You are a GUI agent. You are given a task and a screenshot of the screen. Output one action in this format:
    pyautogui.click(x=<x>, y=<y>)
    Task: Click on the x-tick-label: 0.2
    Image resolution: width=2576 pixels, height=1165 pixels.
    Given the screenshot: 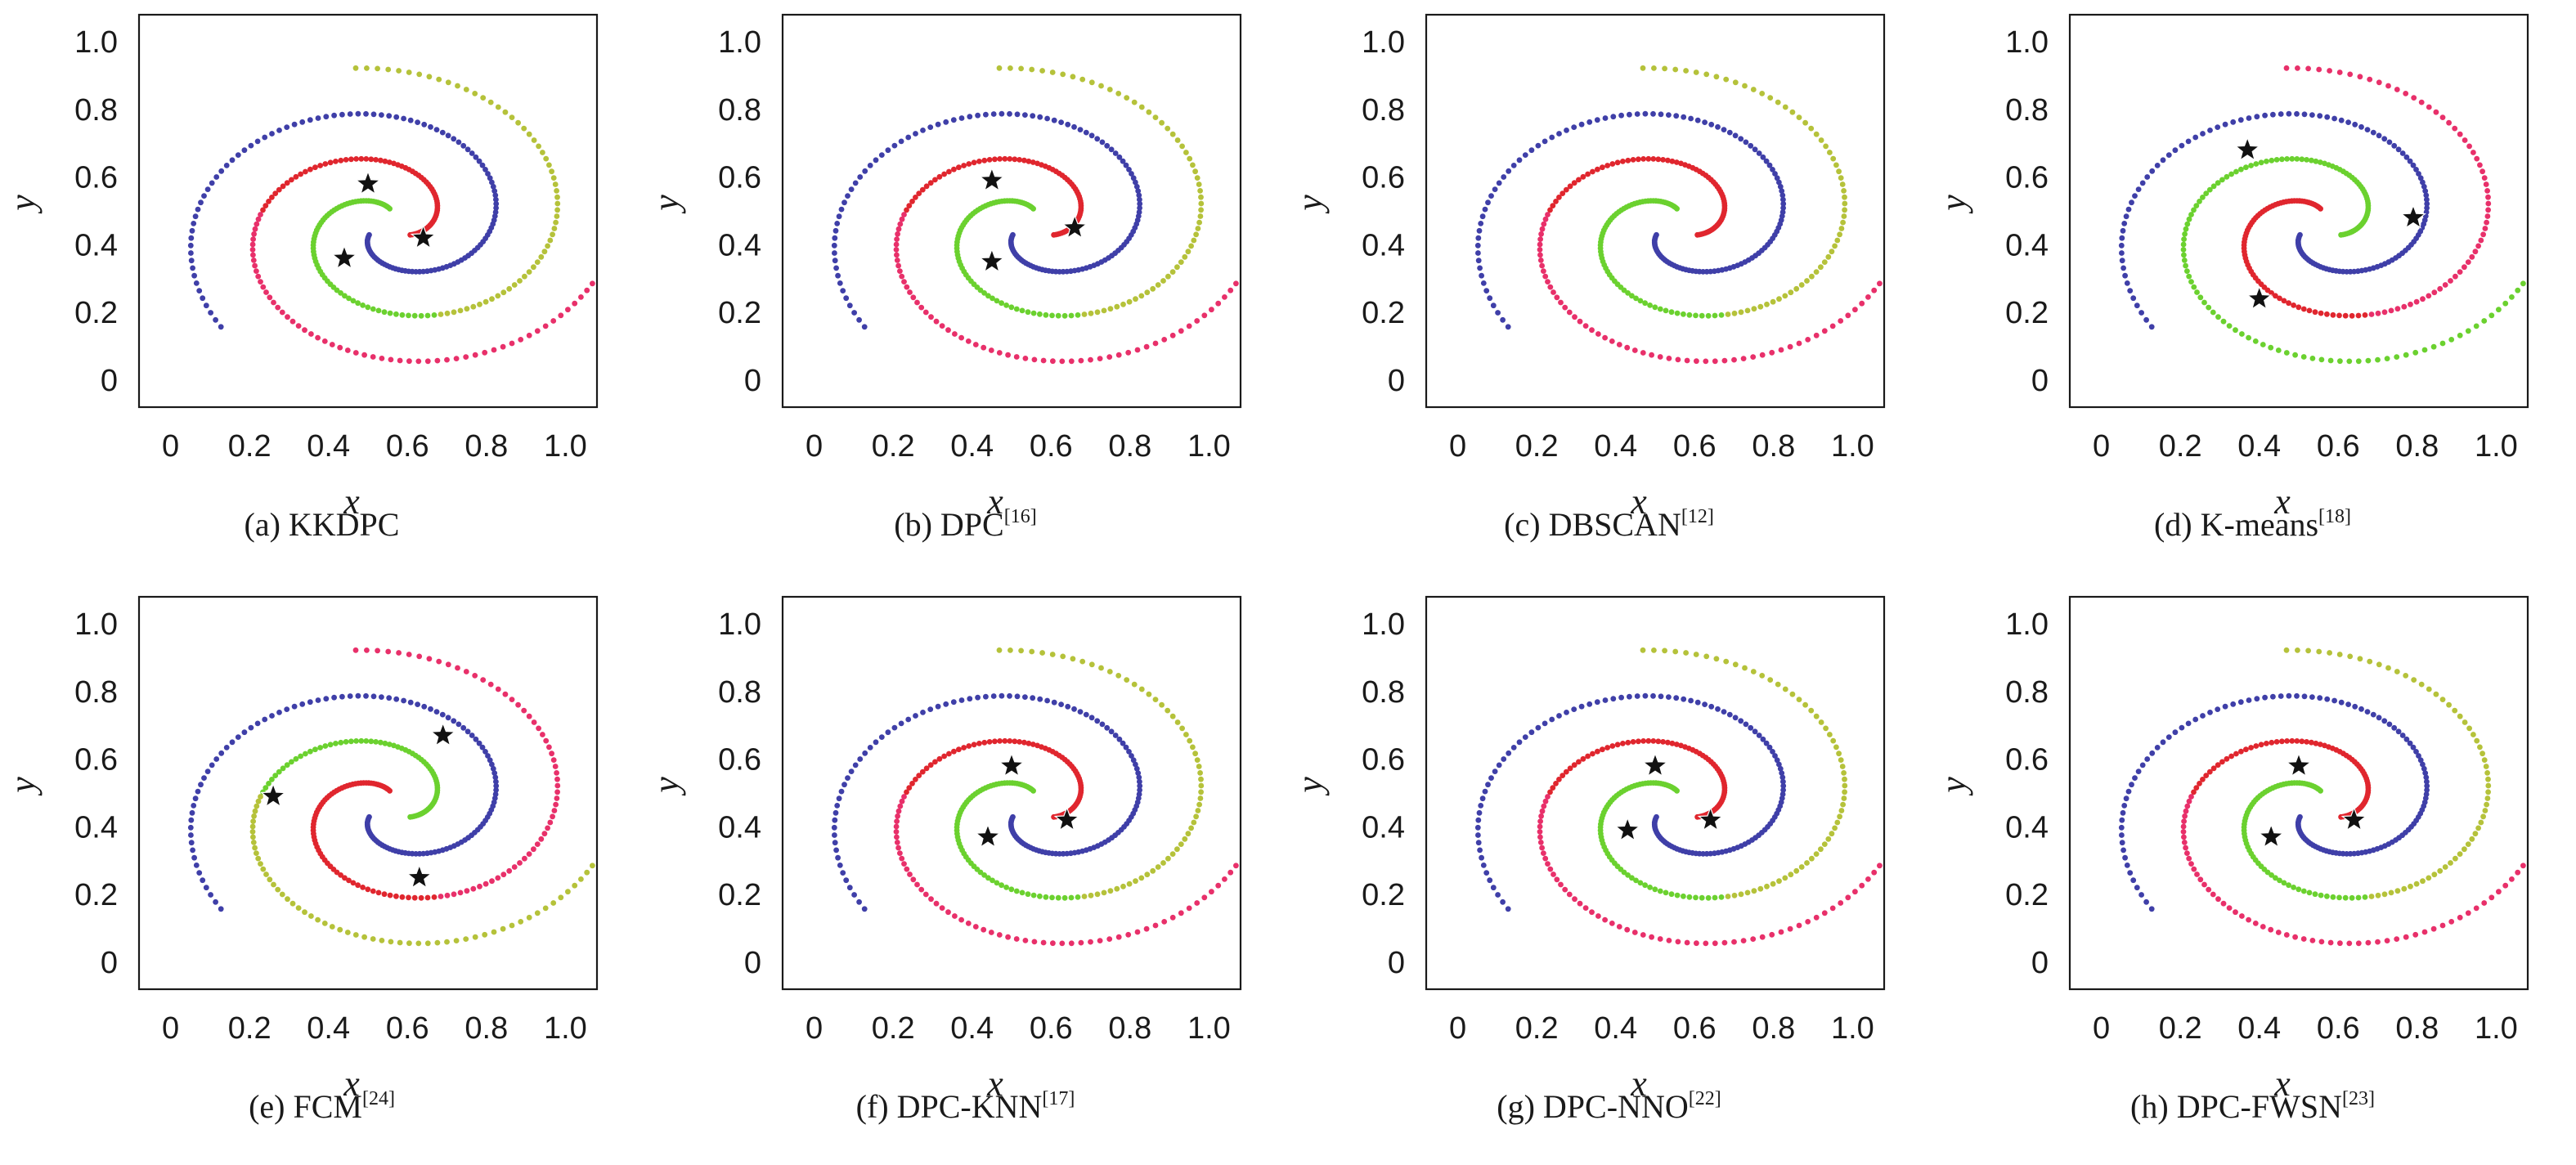 What is the action you would take?
    pyautogui.click(x=250, y=446)
    